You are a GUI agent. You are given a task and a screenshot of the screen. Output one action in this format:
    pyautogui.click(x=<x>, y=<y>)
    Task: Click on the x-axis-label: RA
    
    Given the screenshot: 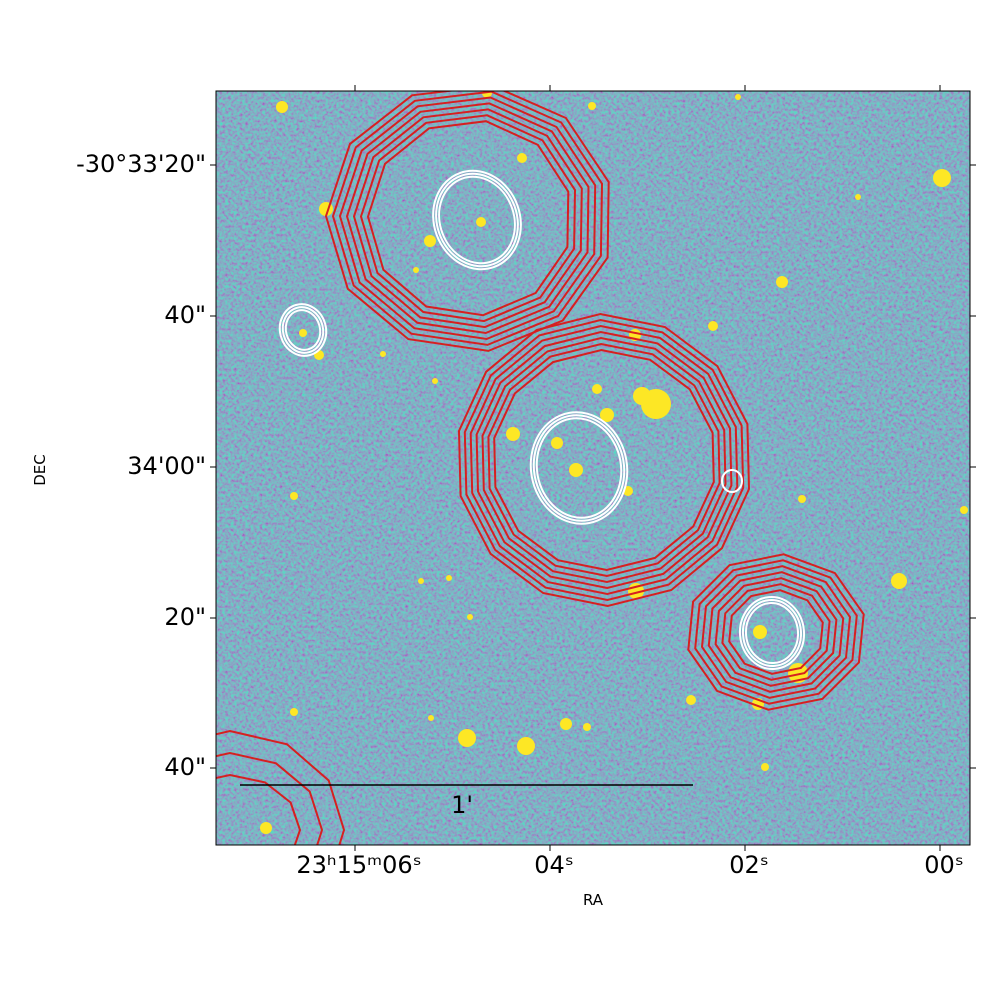 What is the action you would take?
    pyautogui.click(x=593, y=900)
    